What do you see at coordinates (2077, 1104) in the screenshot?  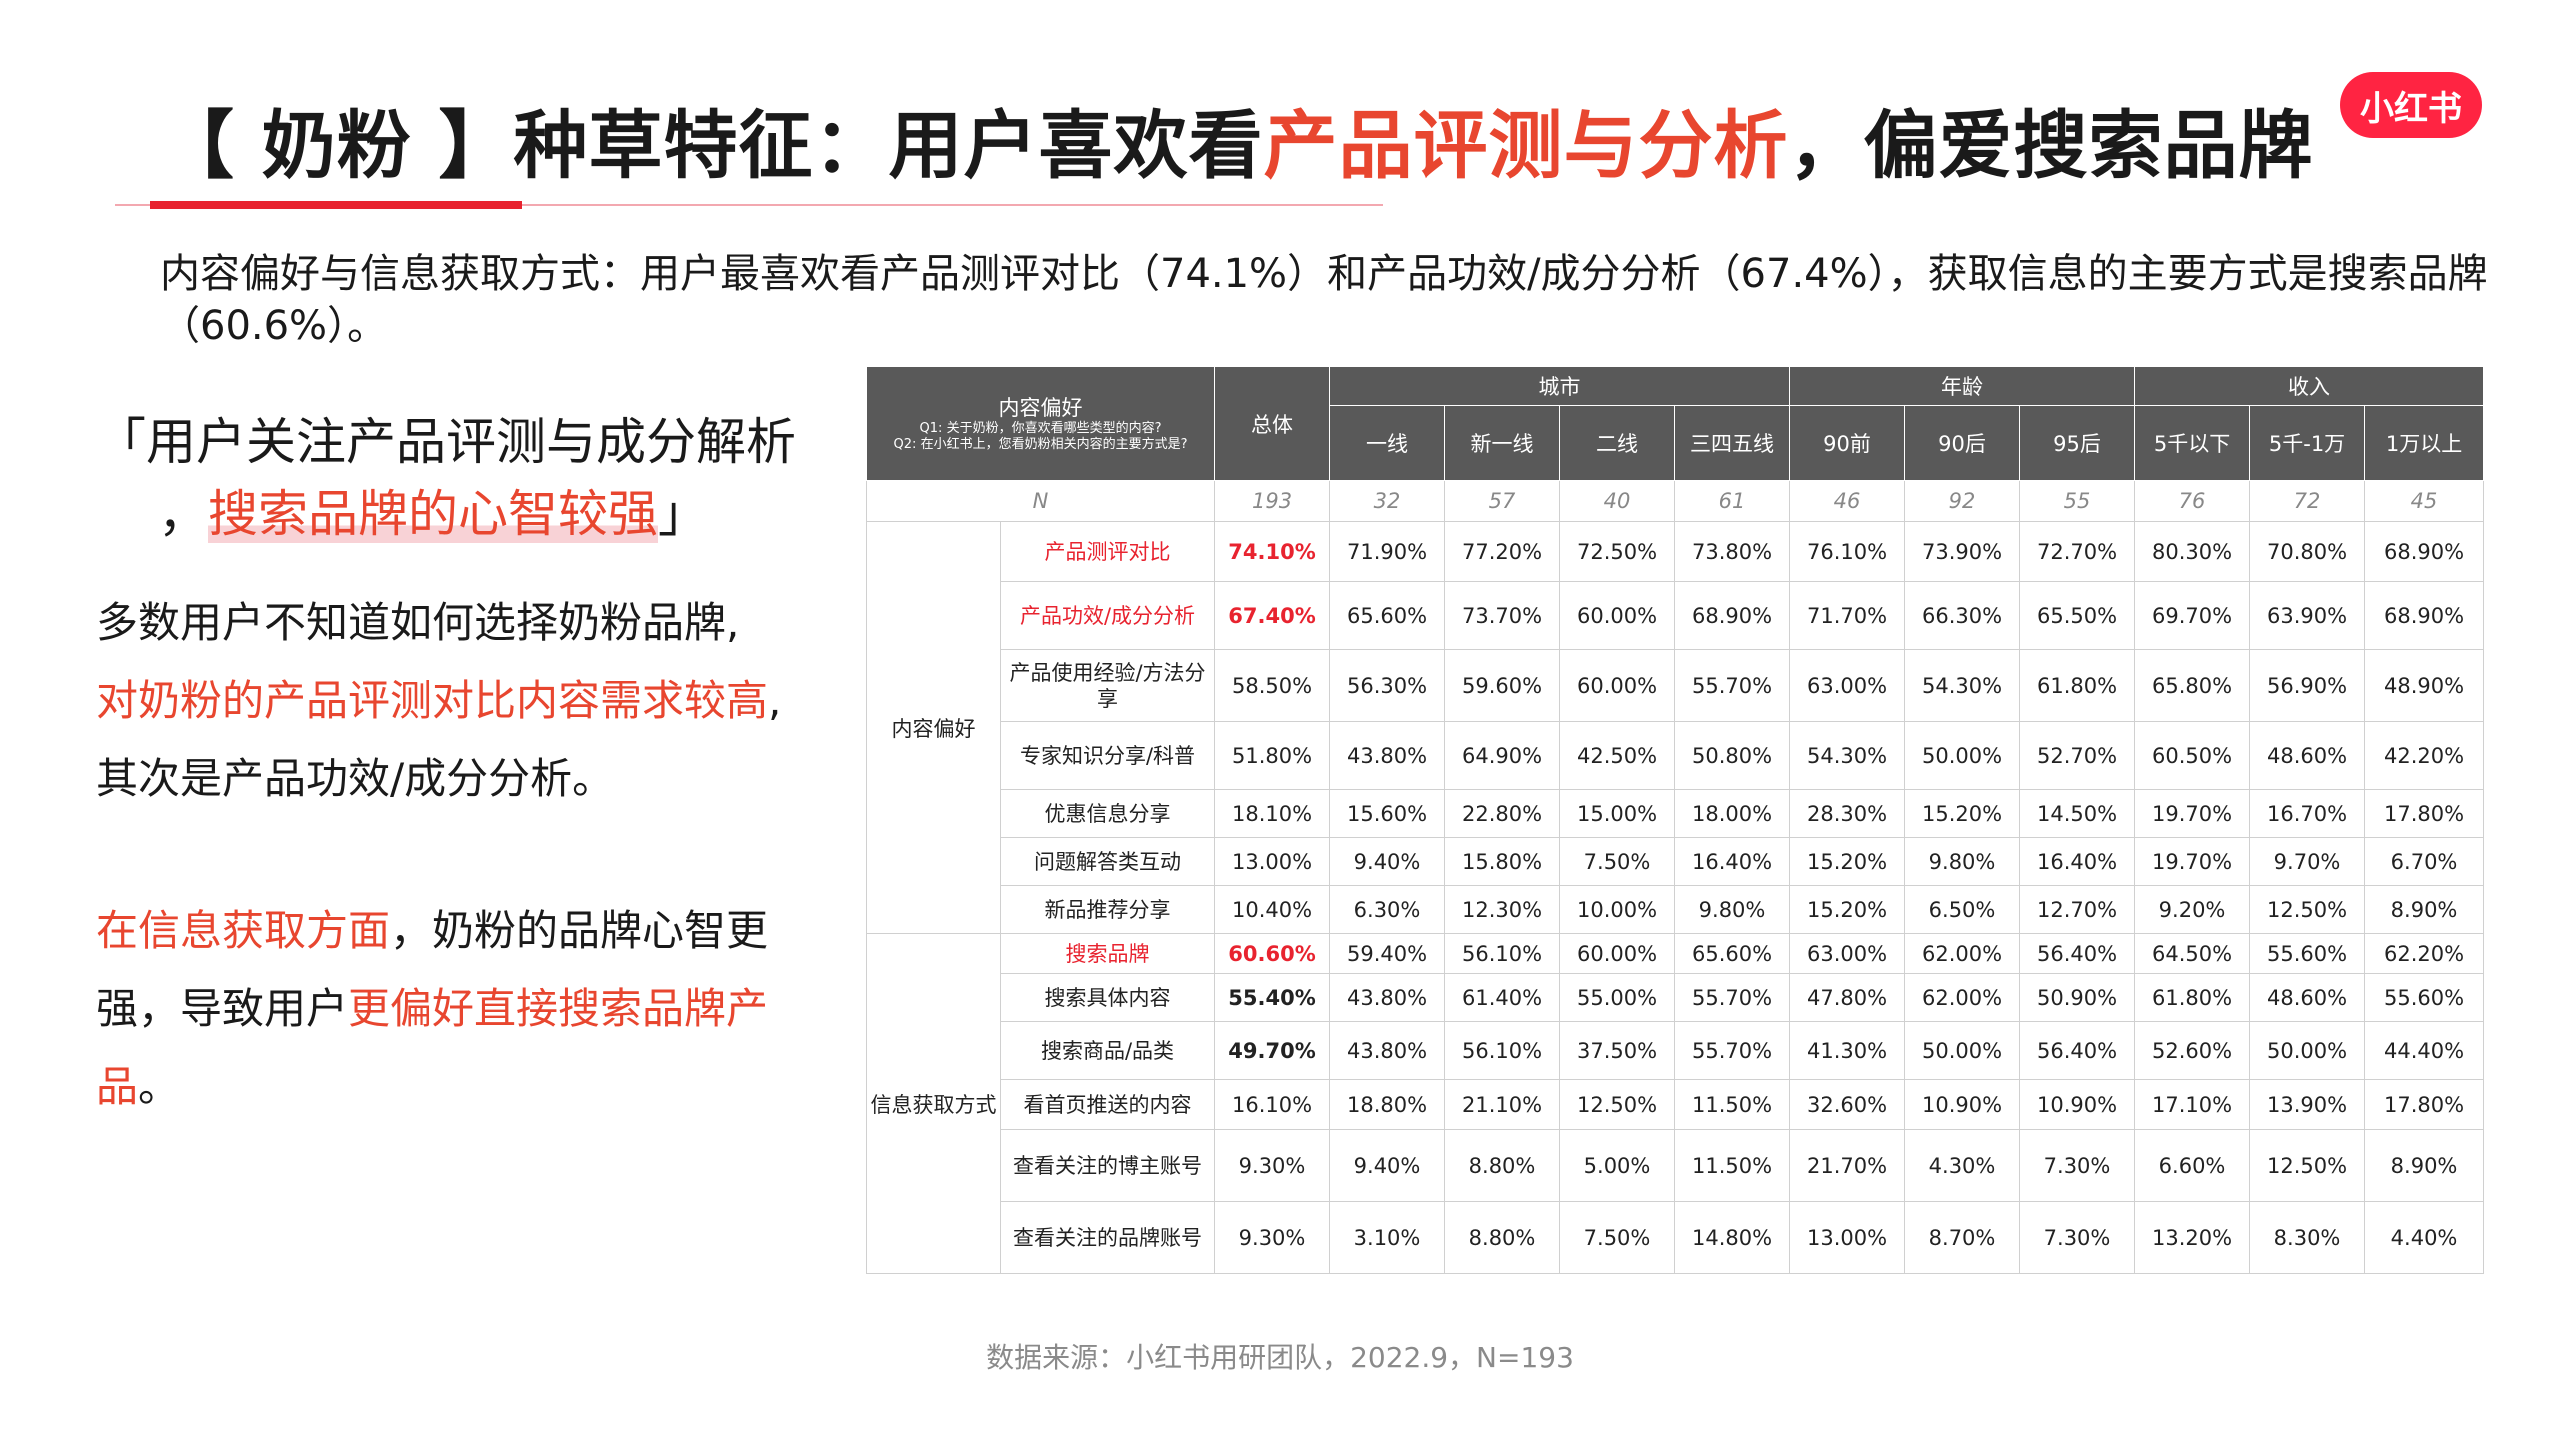 I see `value-cell: 10.90%` at bounding box center [2077, 1104].